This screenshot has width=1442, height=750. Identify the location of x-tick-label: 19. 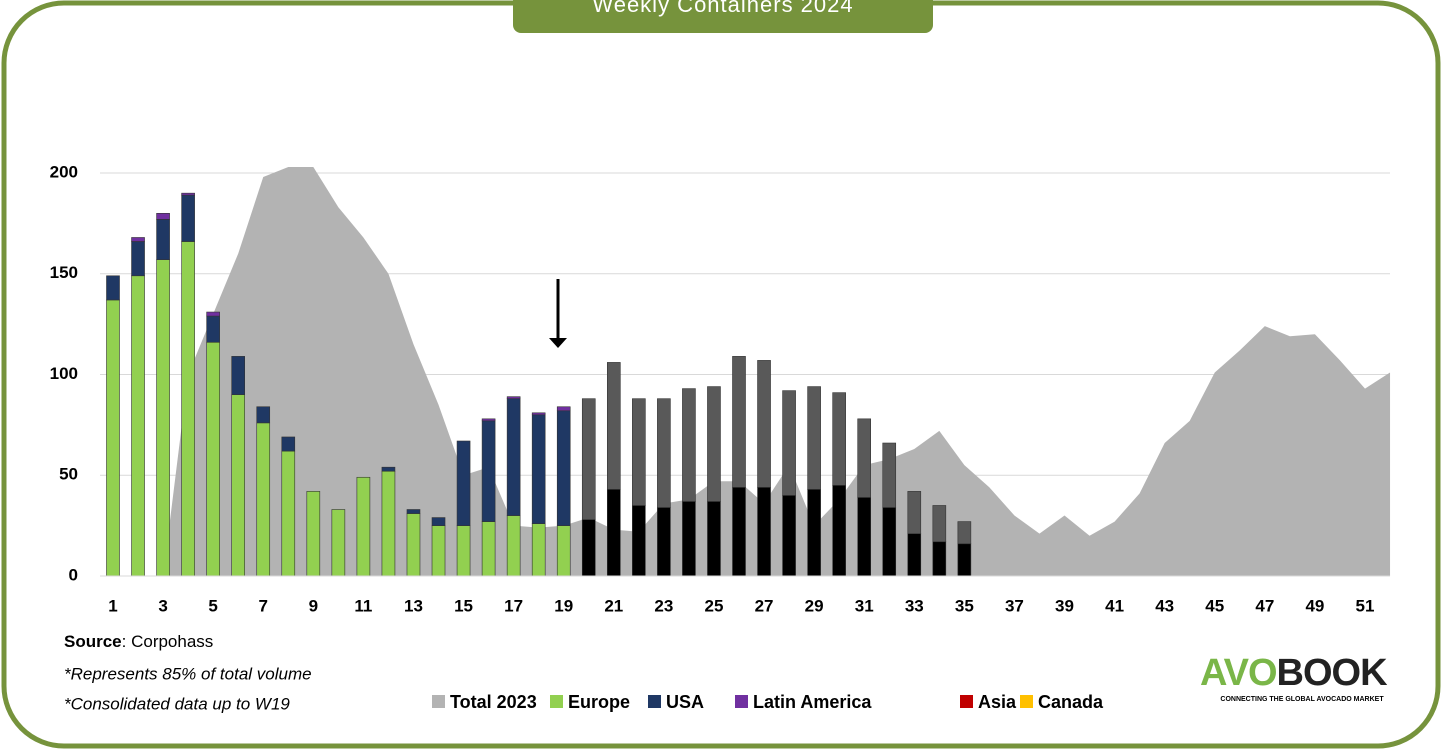
(563, 605).